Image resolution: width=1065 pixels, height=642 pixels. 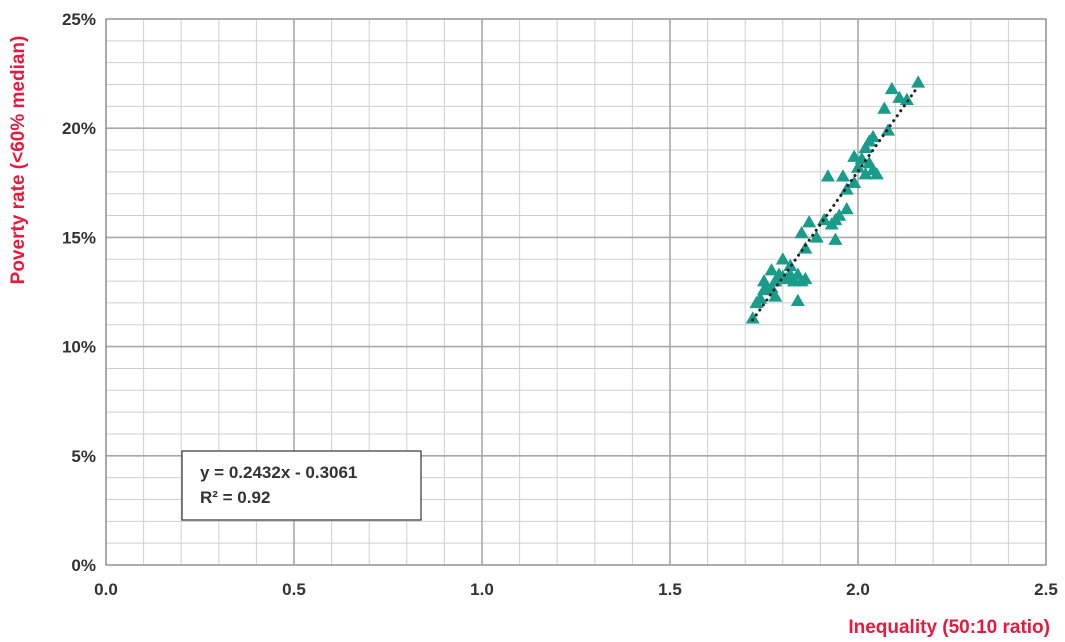 What do you see at coordinates (949, 627) in the screenshot?
I see `x-axis-title: Inequality (50:10 ratio)` at bounding box center [949, 627].